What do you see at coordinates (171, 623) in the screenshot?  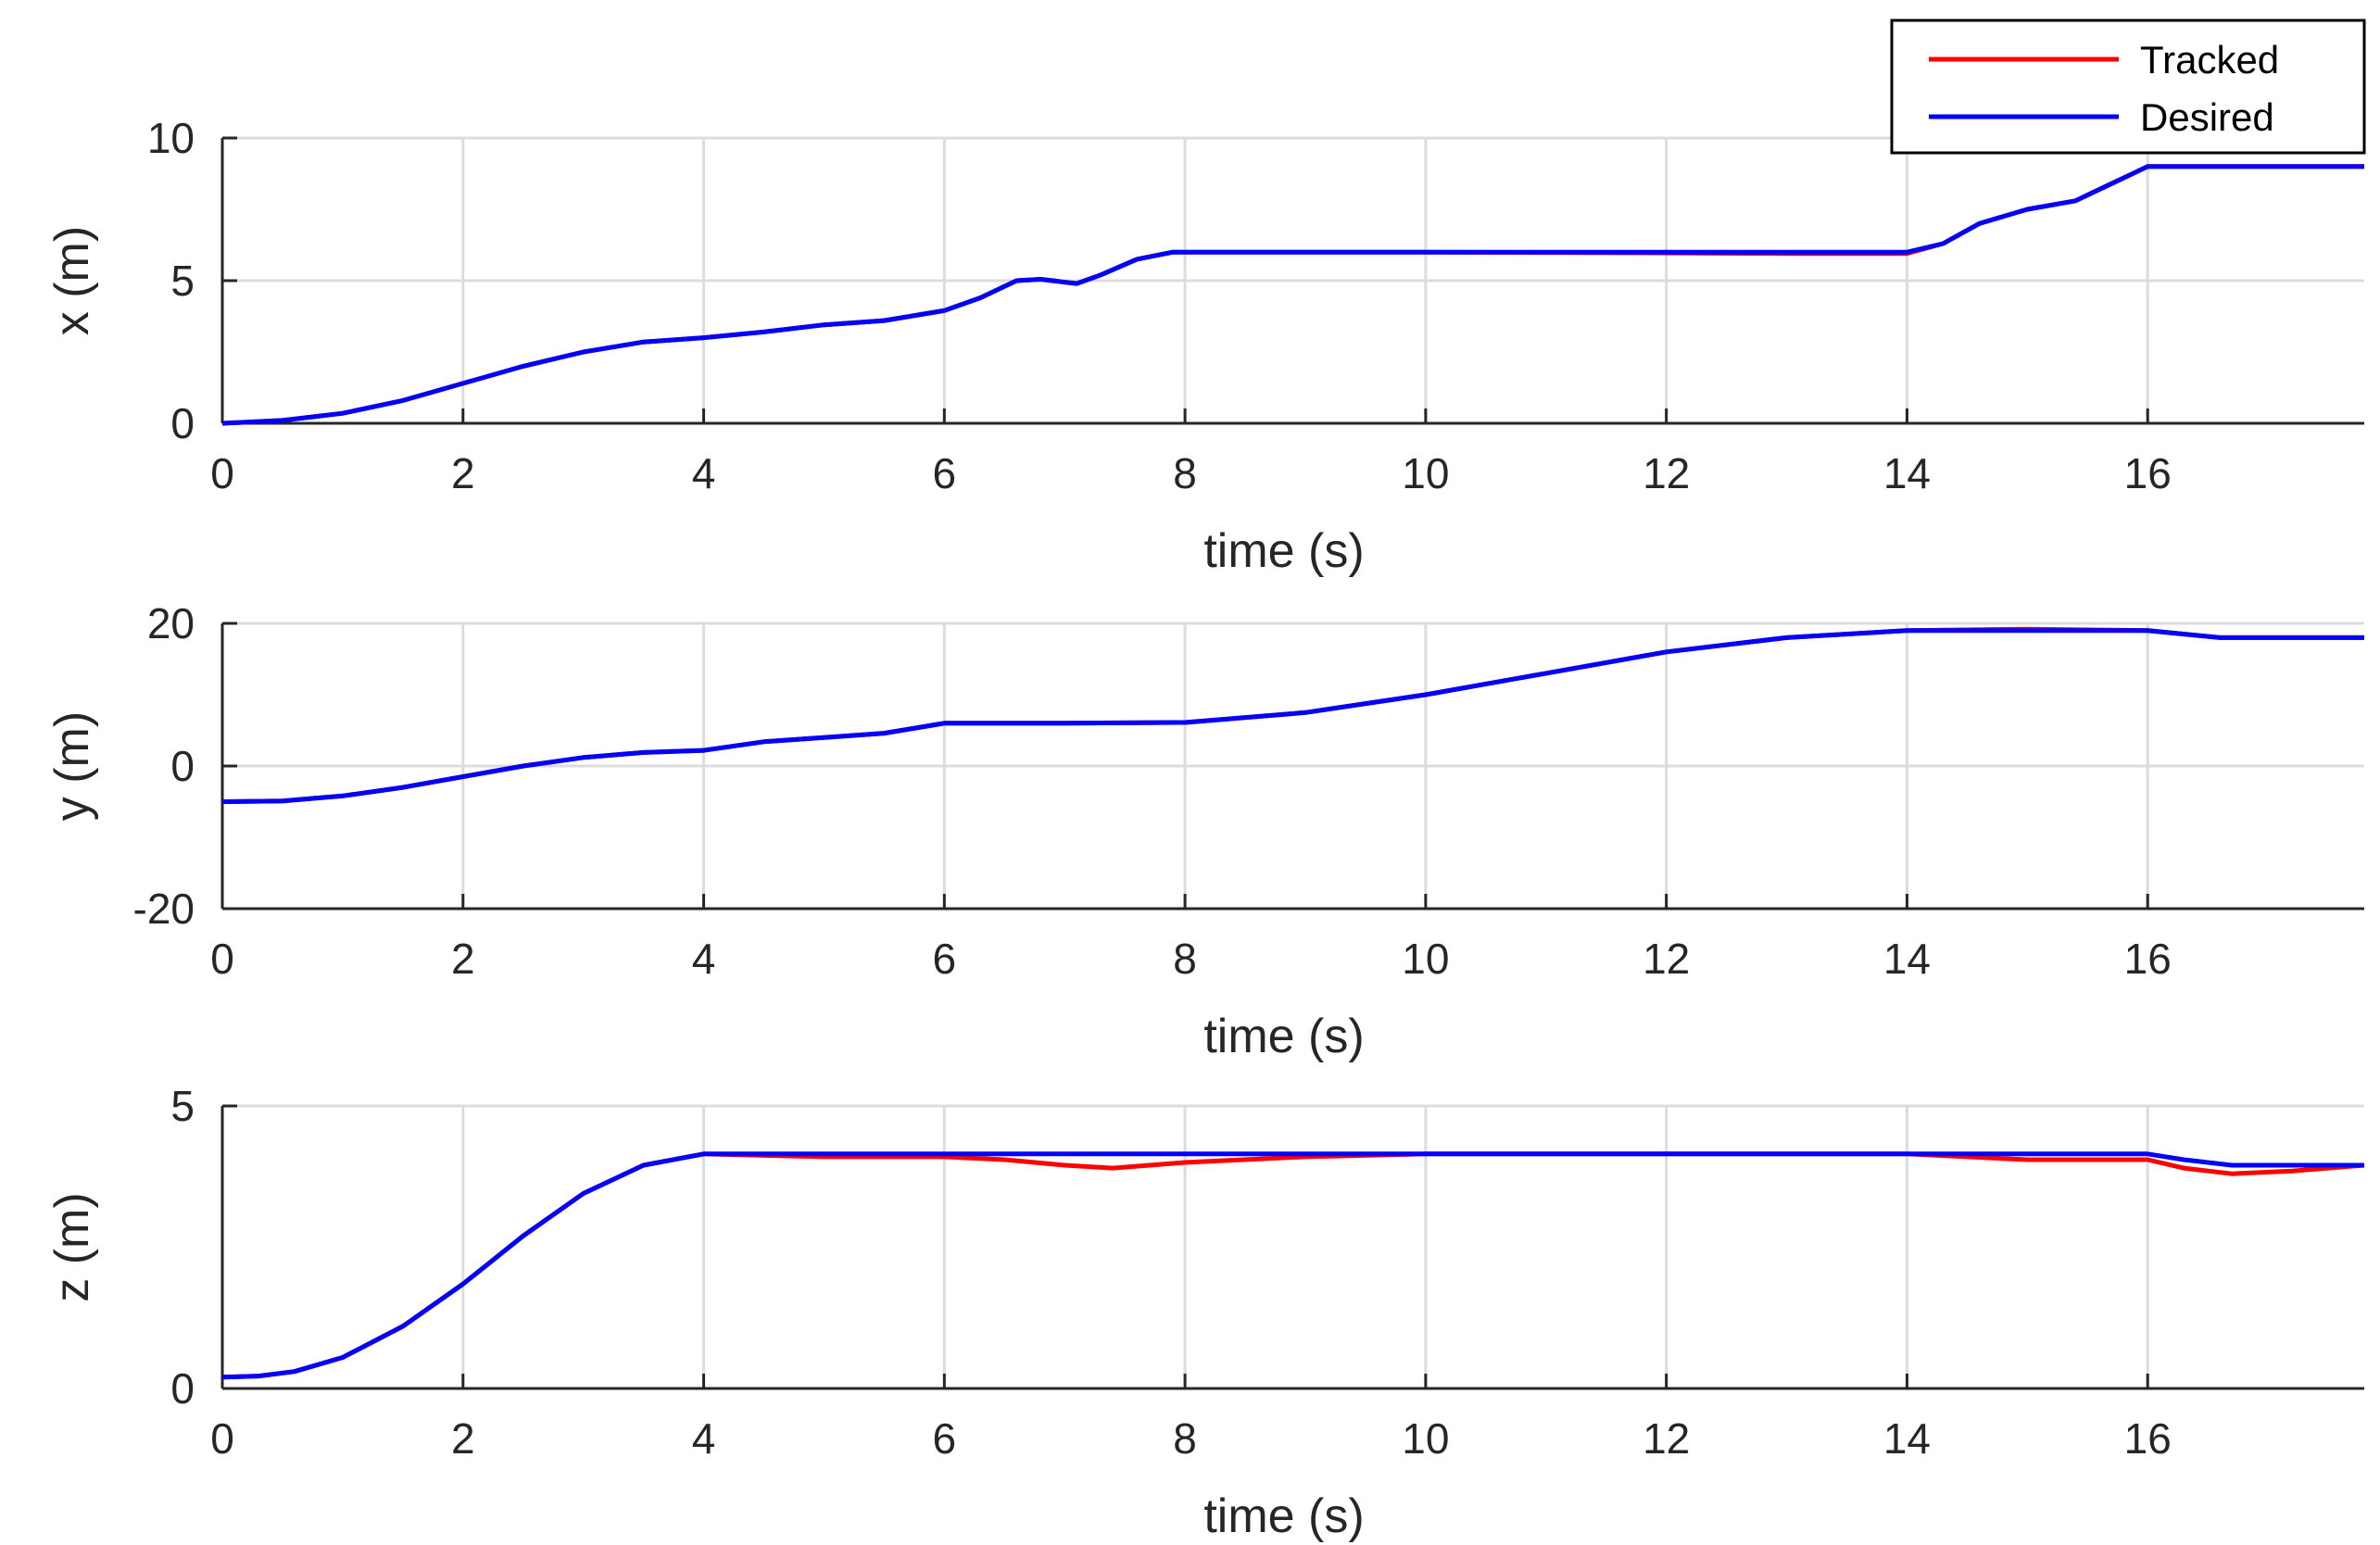 I see `y-tick-label: 20` at bounding box center [171, 623].